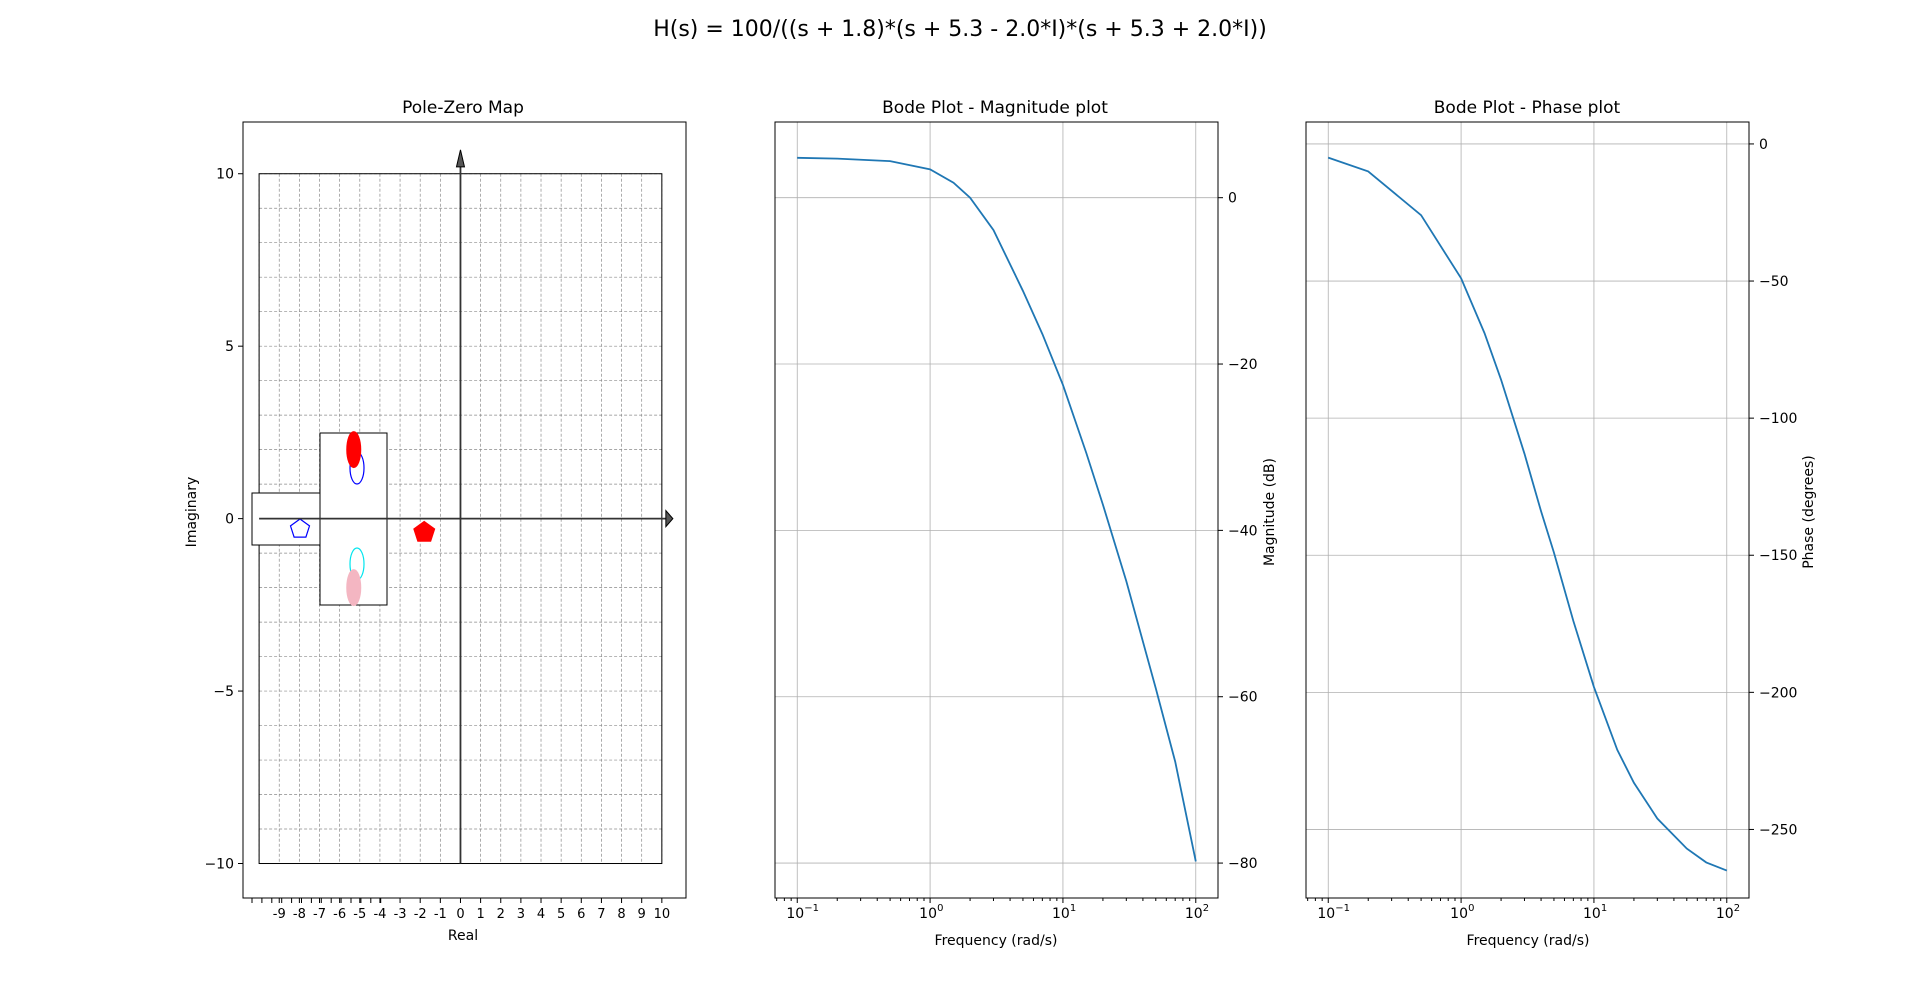  I want to click on pz-xtick-label: 2, so click(501, 914).